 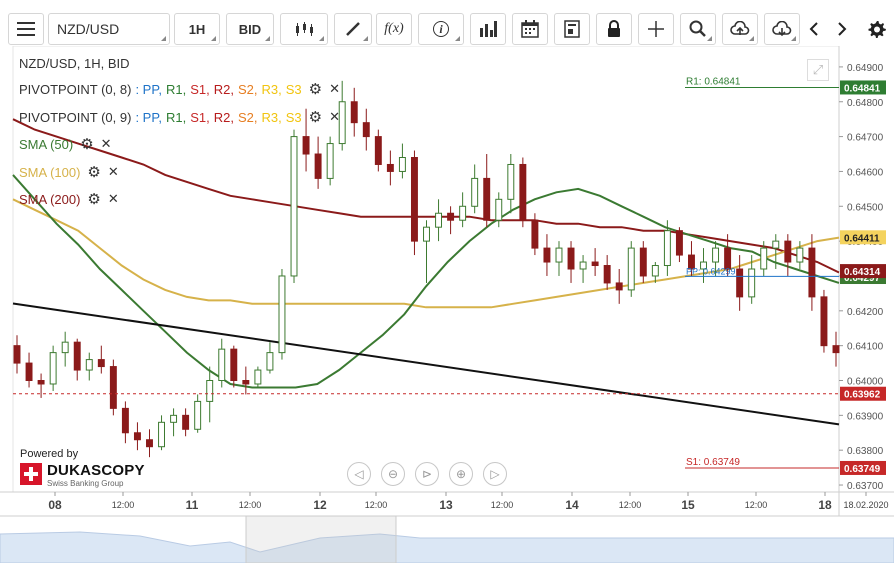 I want to click on crosshair-icon, so click(x=656, y=29).